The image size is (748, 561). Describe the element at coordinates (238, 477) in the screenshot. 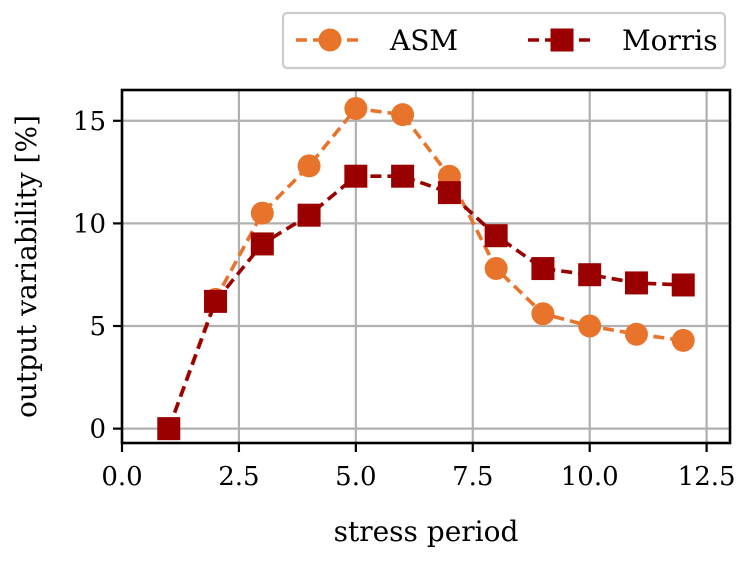

I see `x-tick-label: 2.5` at that location.